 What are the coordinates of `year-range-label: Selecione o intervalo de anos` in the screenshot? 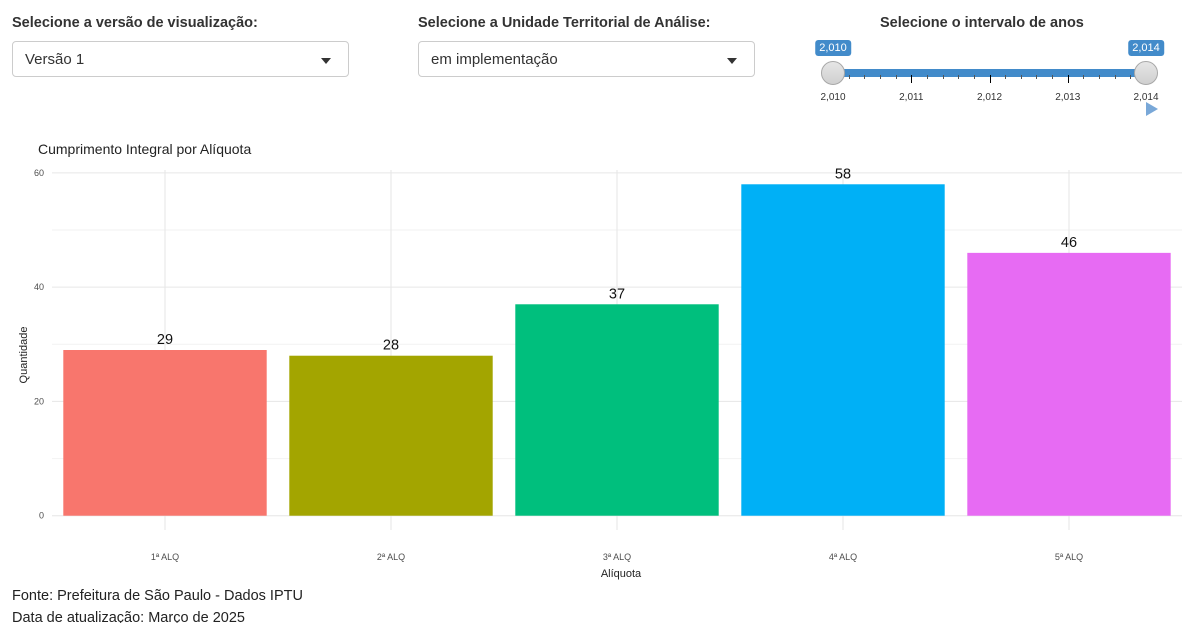 It's located at (982, 23).